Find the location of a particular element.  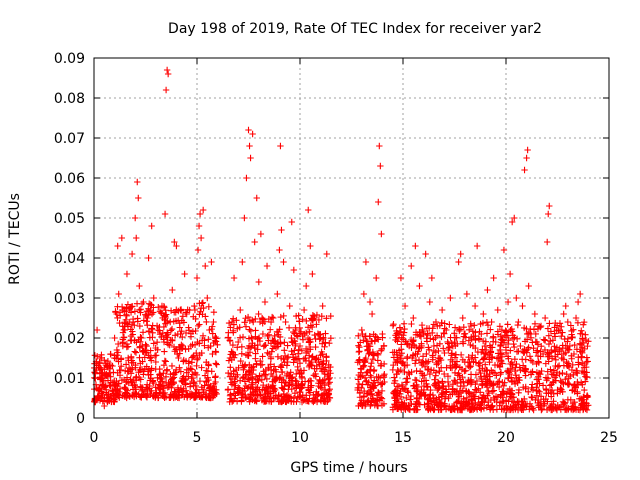

y-tick-label: 0.06 is located at coordinates (69, 179).